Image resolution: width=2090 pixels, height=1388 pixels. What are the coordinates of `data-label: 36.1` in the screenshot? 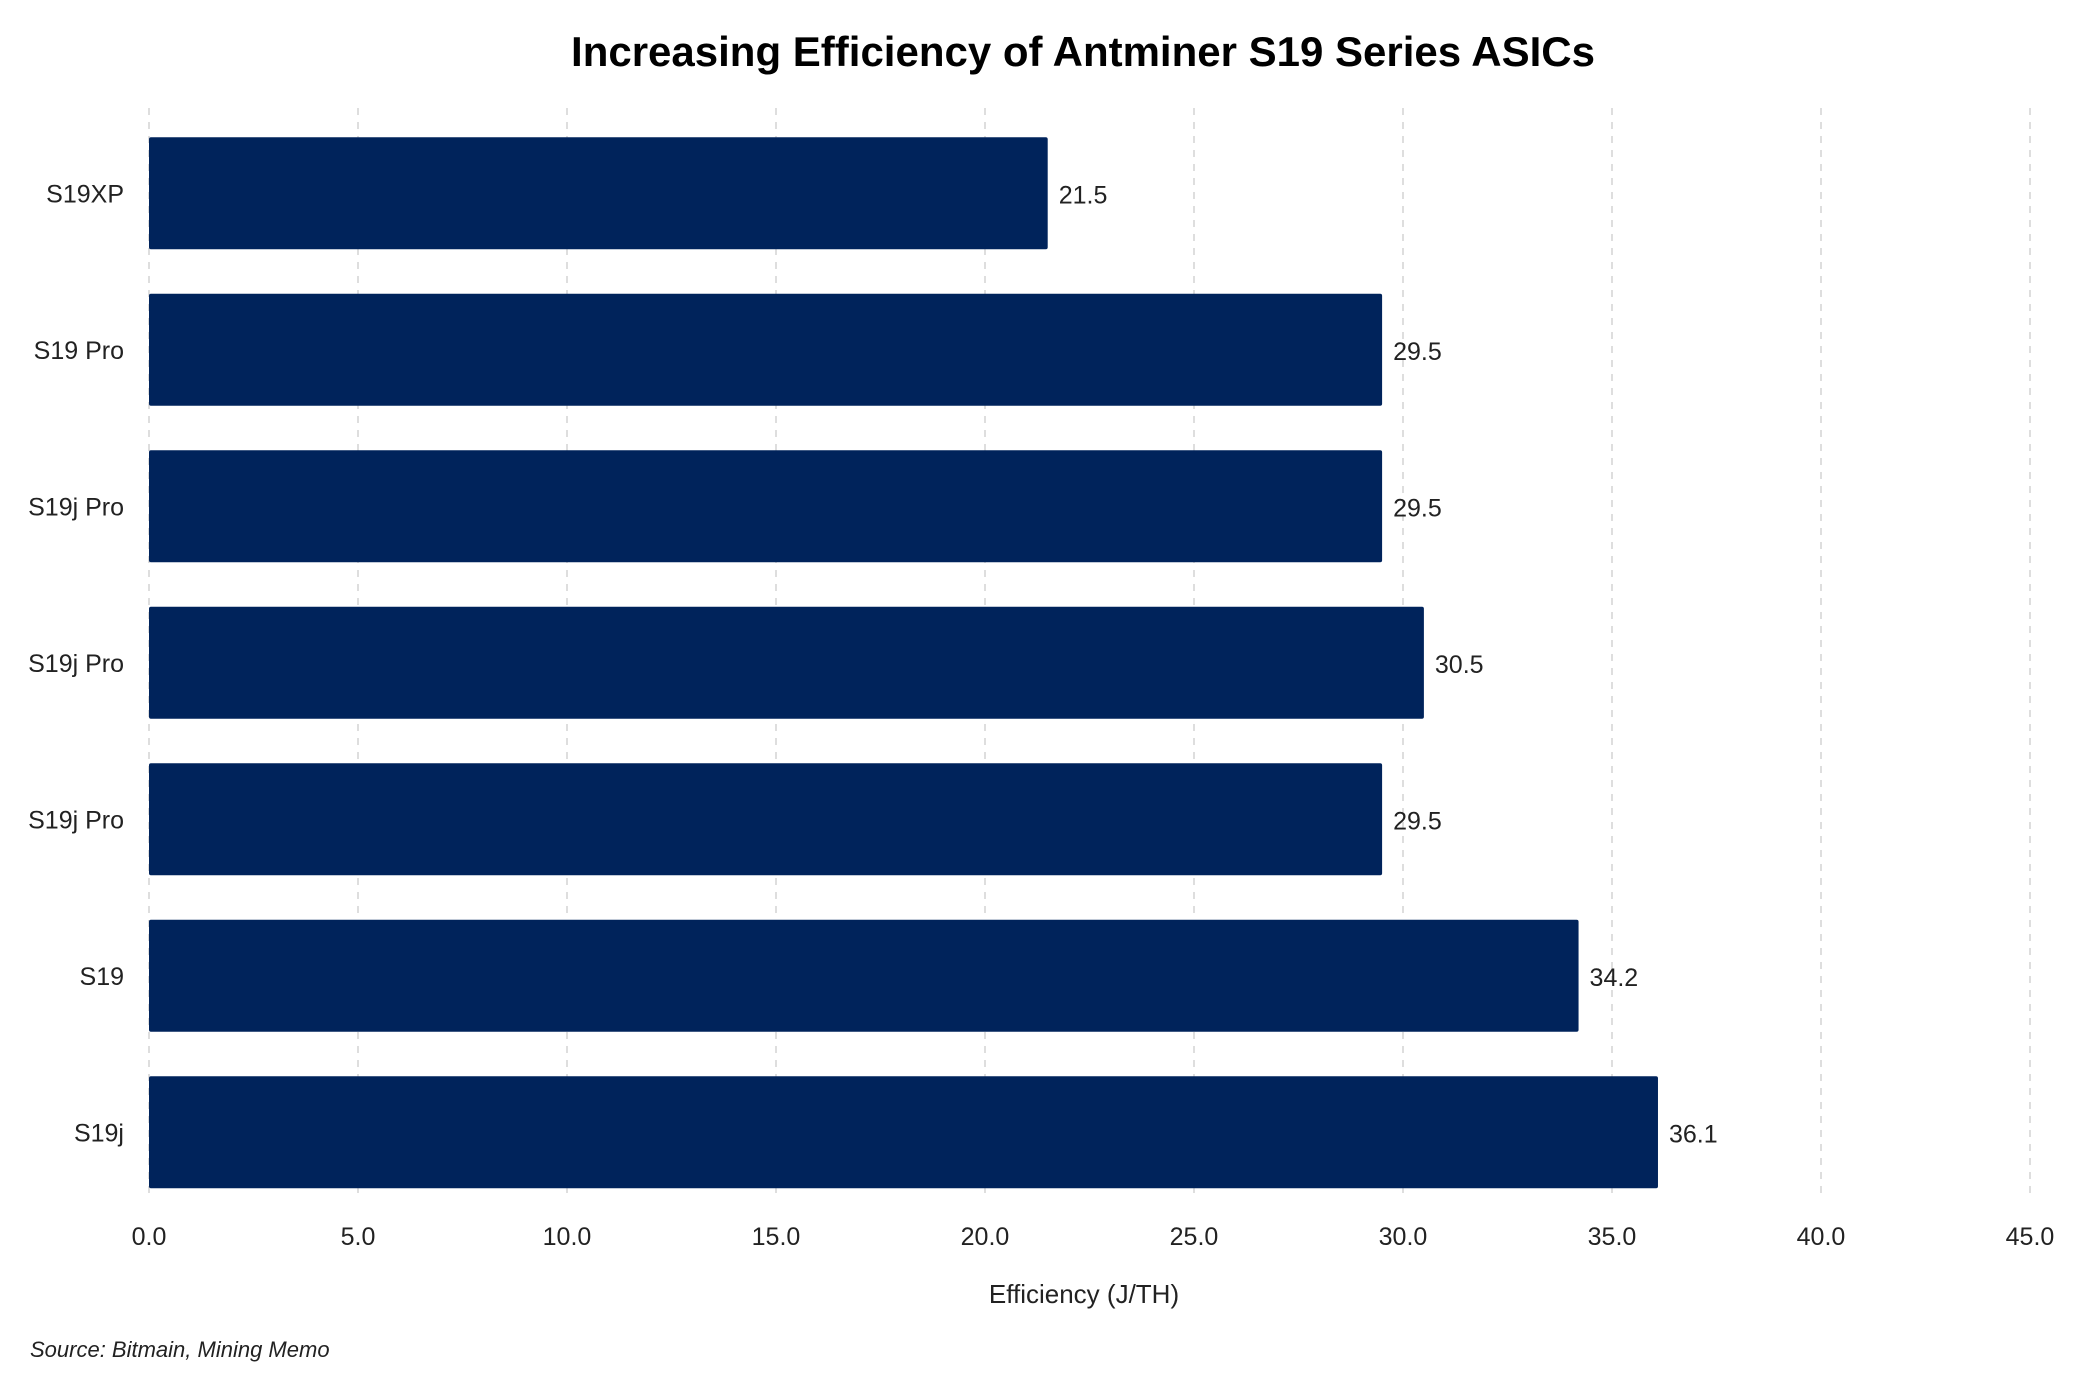 It's located at (1693, 1134).